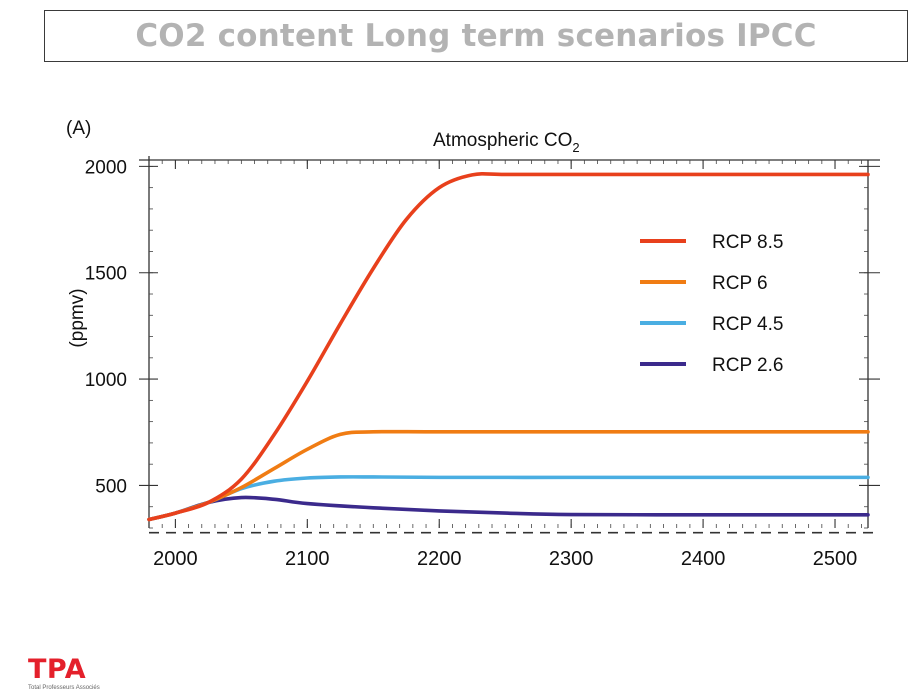  Describe the element at coordinates (571, 559) in the screenshot. I see `x-tick-label: 2300` at that location.